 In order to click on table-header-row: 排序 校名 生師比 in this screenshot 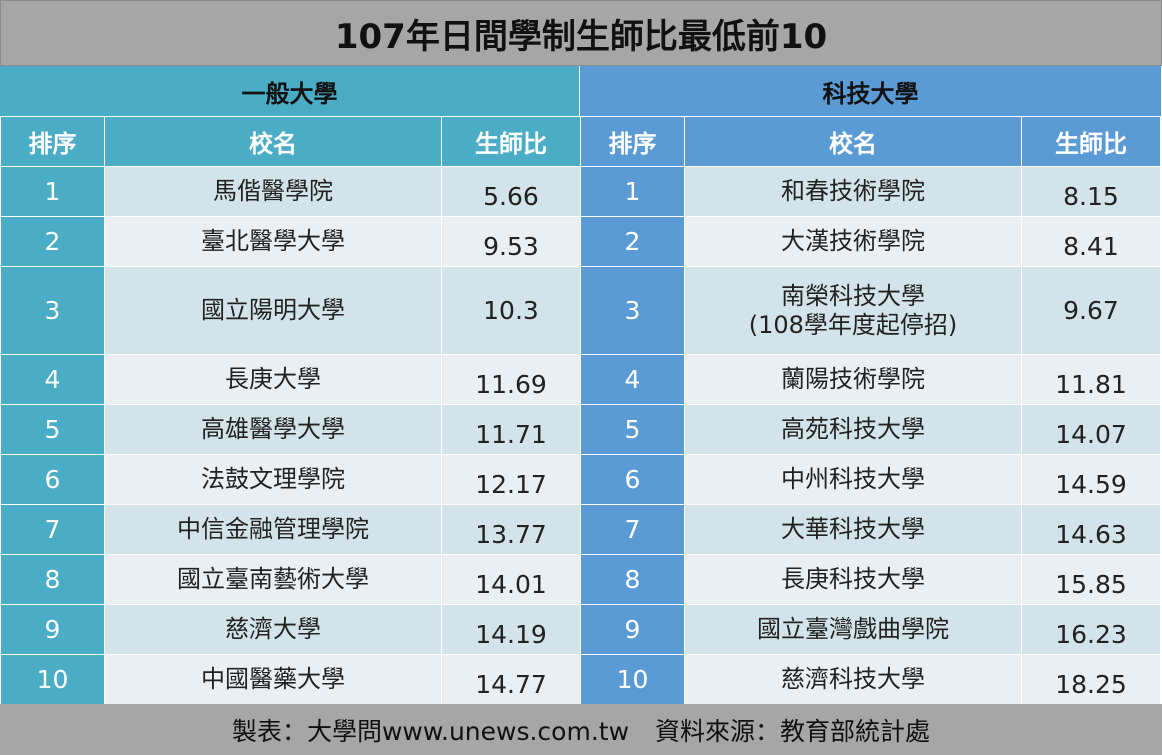, I will do `click(290, 141)`.